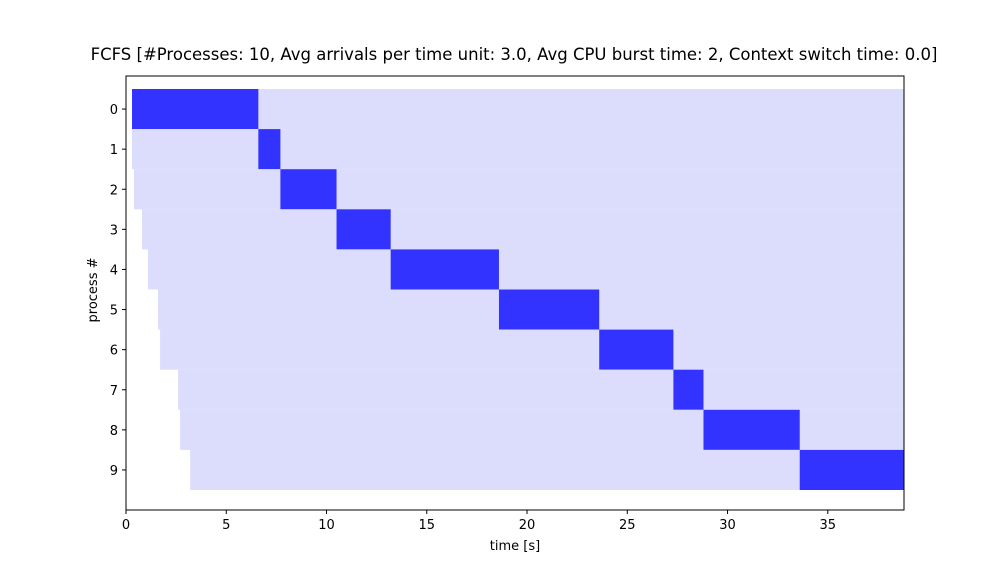 This screenshot has height=573, width=1003. Describe the element at coordinates (751, 429) in the screenshot. I see `process-8-running-bar` at that location.